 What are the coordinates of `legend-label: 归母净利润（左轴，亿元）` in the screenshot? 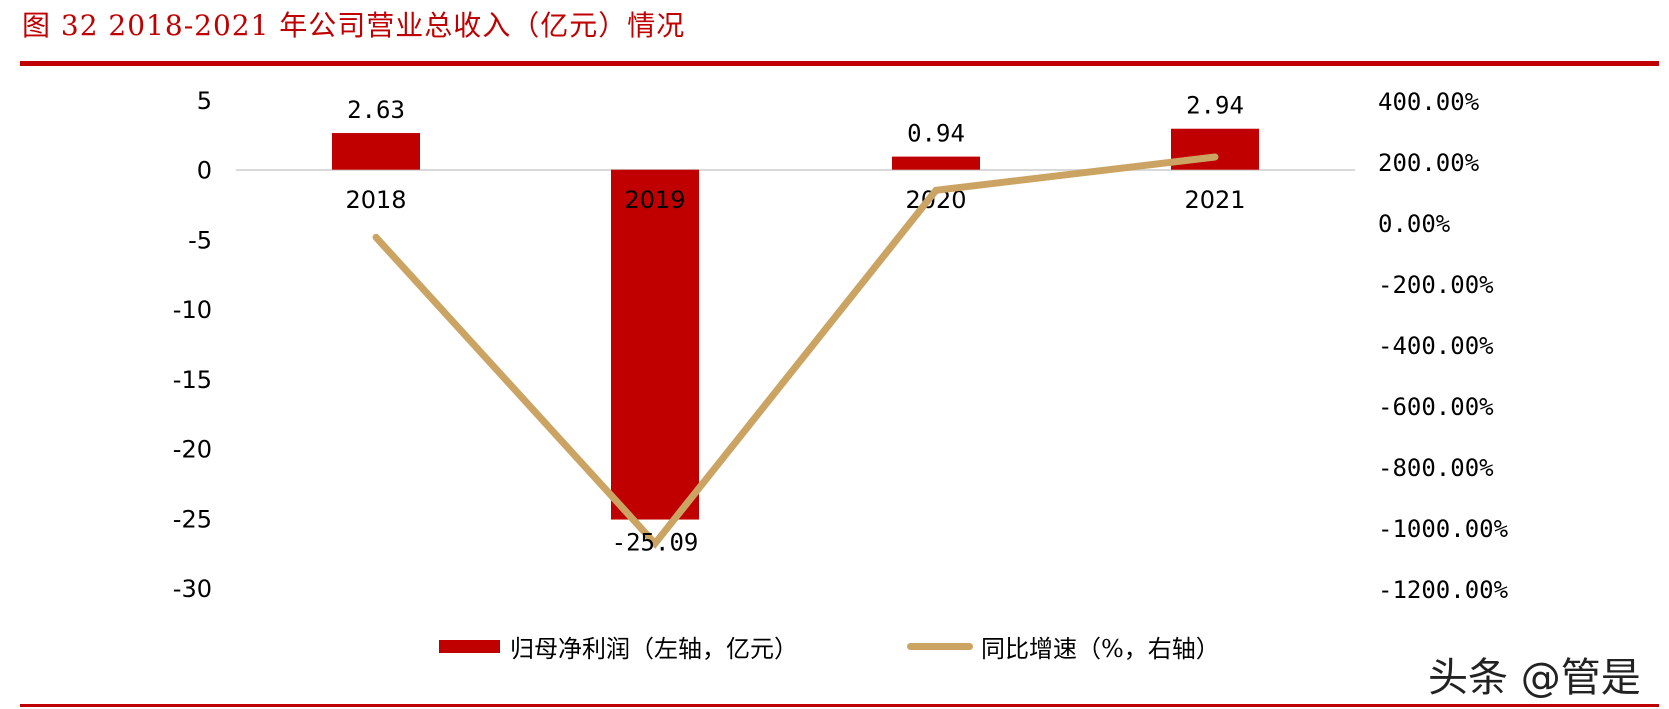 It's located at (654, 648).